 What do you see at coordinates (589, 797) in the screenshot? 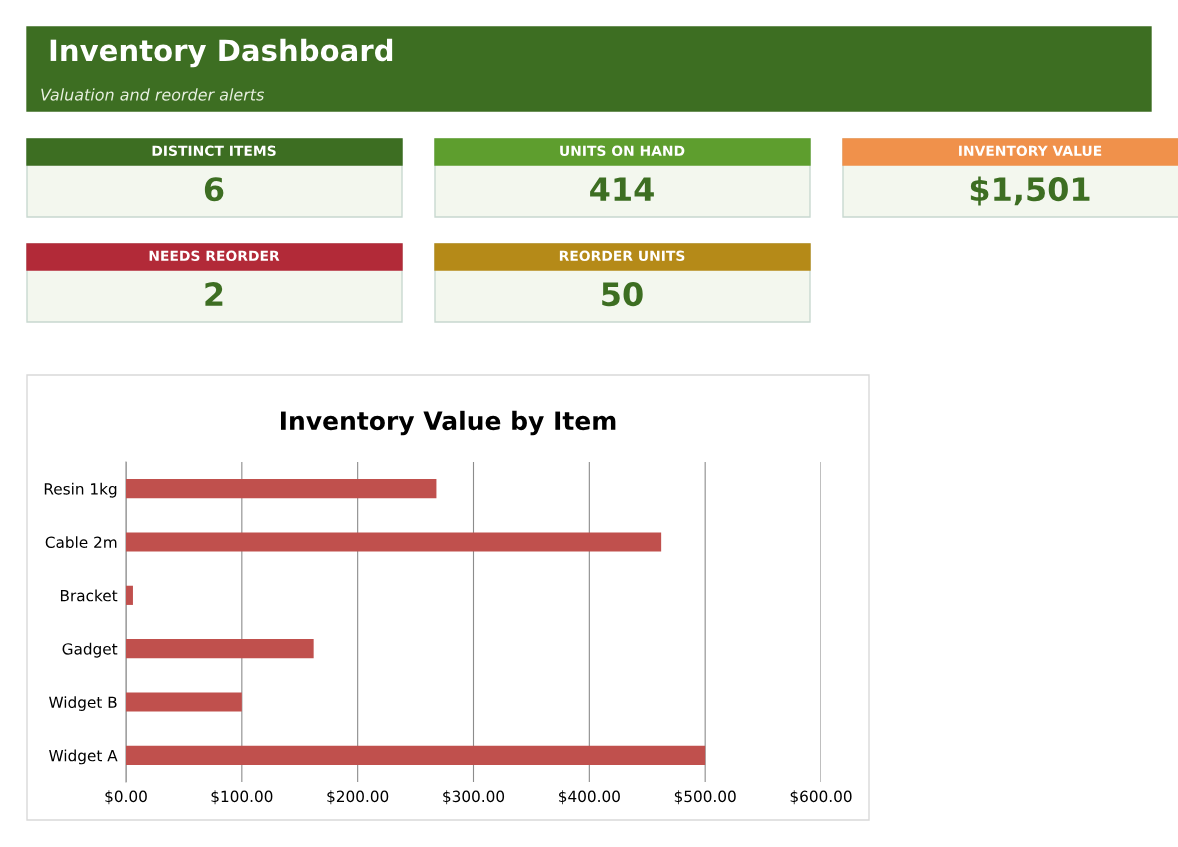
I see `x-tick-label: $400.00` at bounding box center [589, 797].